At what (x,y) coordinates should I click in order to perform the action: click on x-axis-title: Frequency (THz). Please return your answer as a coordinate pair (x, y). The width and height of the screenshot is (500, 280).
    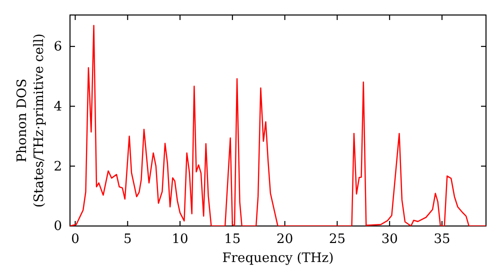
    Looking at the image, I should click on (278, 258).